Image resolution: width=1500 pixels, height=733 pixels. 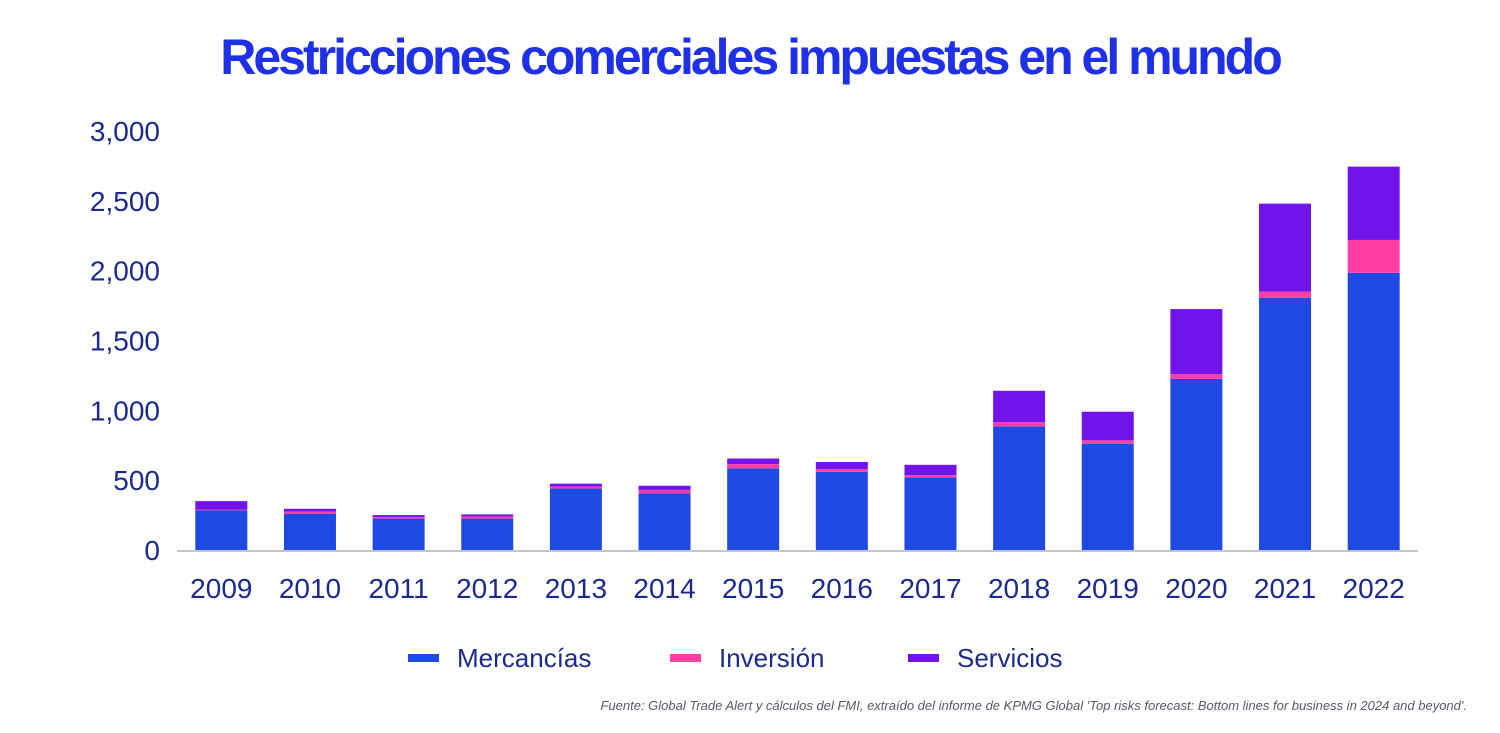 What do you see at coordinates (664, 521) in the screenshot?
I see `bar-segment-mercancias-2014` at bounding box center [664, 521].